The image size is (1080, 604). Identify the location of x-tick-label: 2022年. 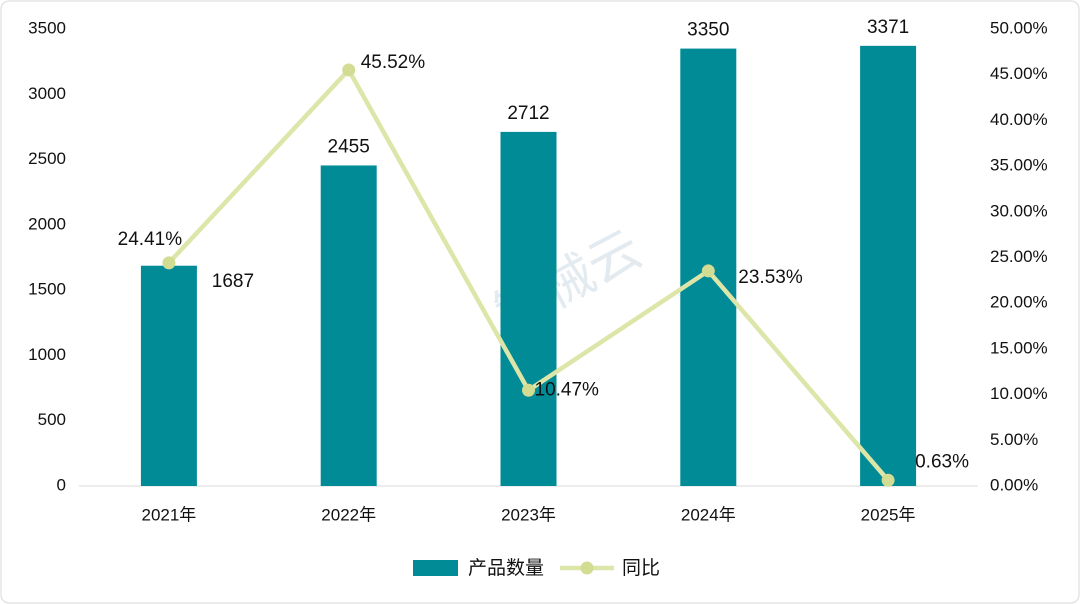
(348, 514).